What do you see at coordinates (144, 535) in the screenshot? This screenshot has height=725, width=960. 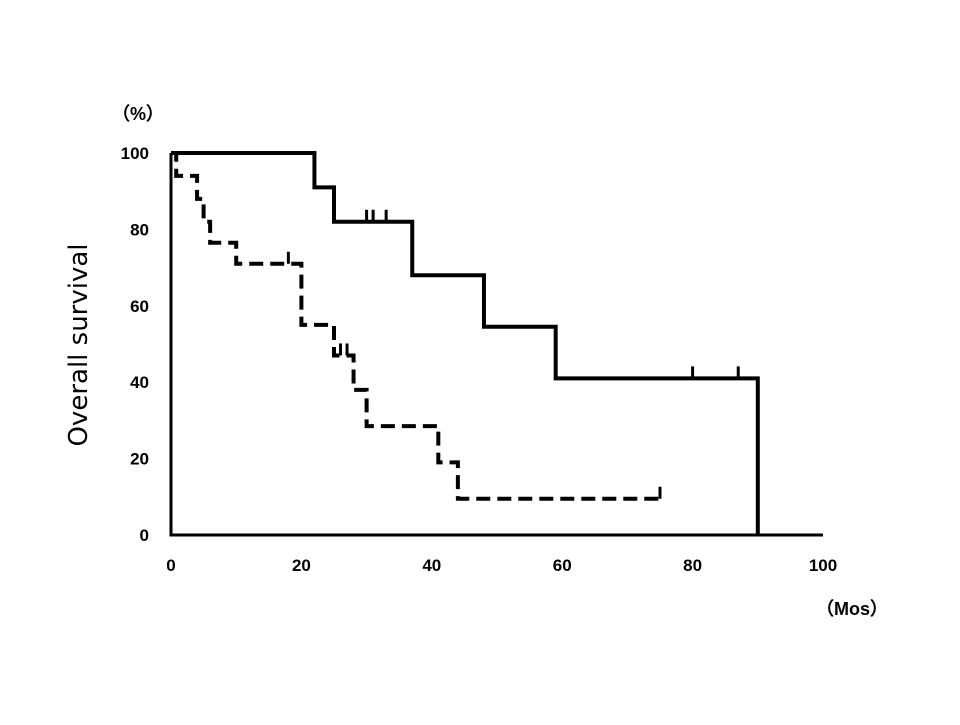 I see `y-tick-label: 0` at bounding box center [144, 535].